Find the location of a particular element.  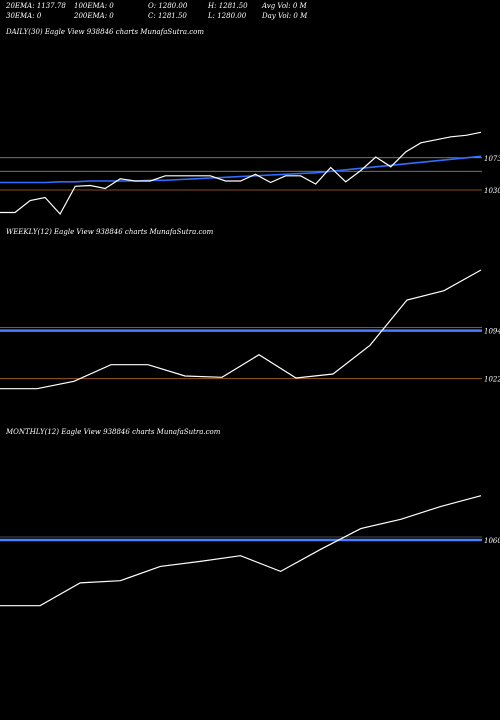

header-low: L: 1280.00 is located at coordinates (227, 16).